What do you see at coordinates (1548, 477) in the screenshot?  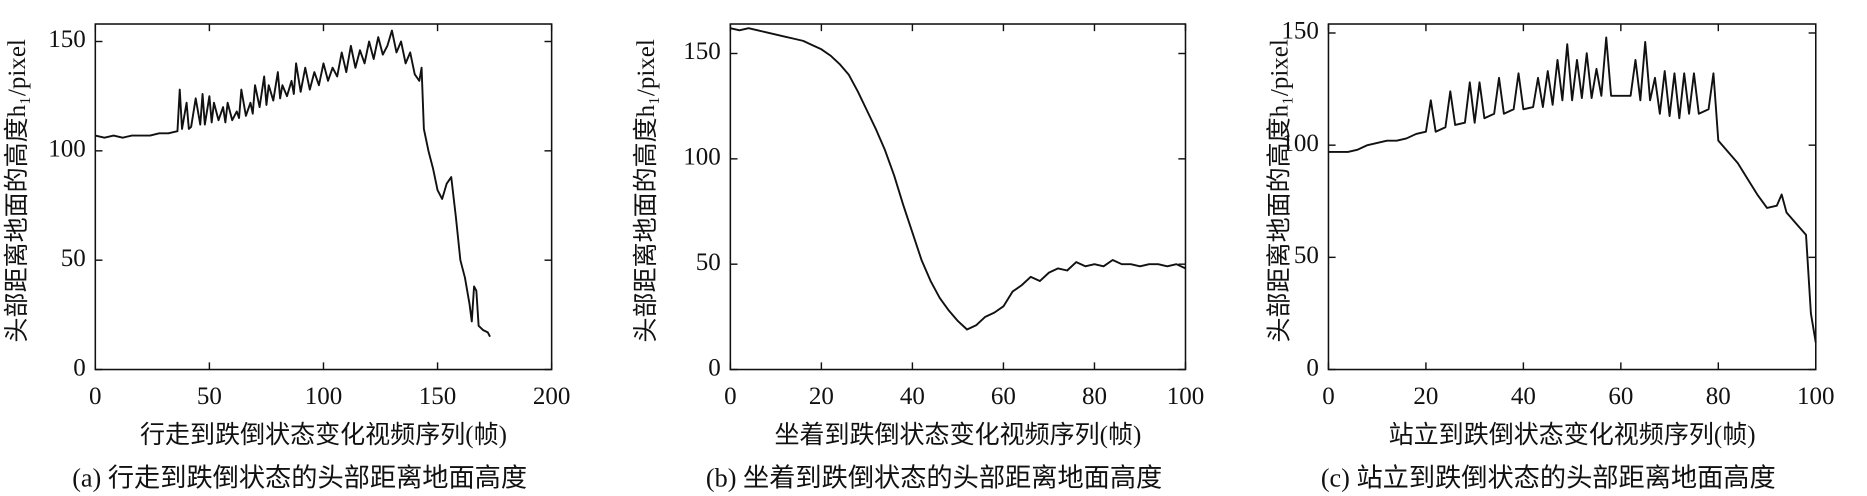 I see `caption: (c) 站立到跌倒状态的头部距离地面高度` at bounding box center [1548, 477].